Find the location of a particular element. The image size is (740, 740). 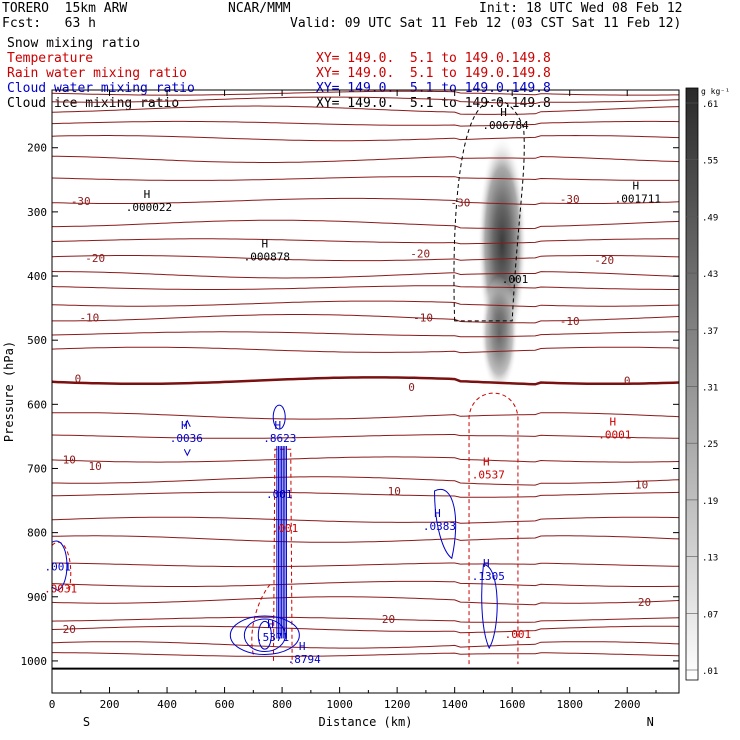

x-axis-label: Distance (km) is located at coordinates (366, 722).